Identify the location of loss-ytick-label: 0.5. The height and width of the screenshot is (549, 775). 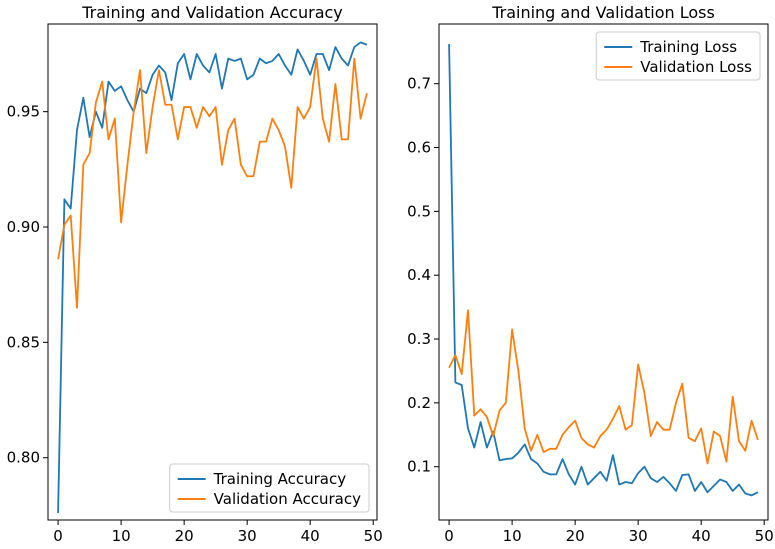
(419, 211).